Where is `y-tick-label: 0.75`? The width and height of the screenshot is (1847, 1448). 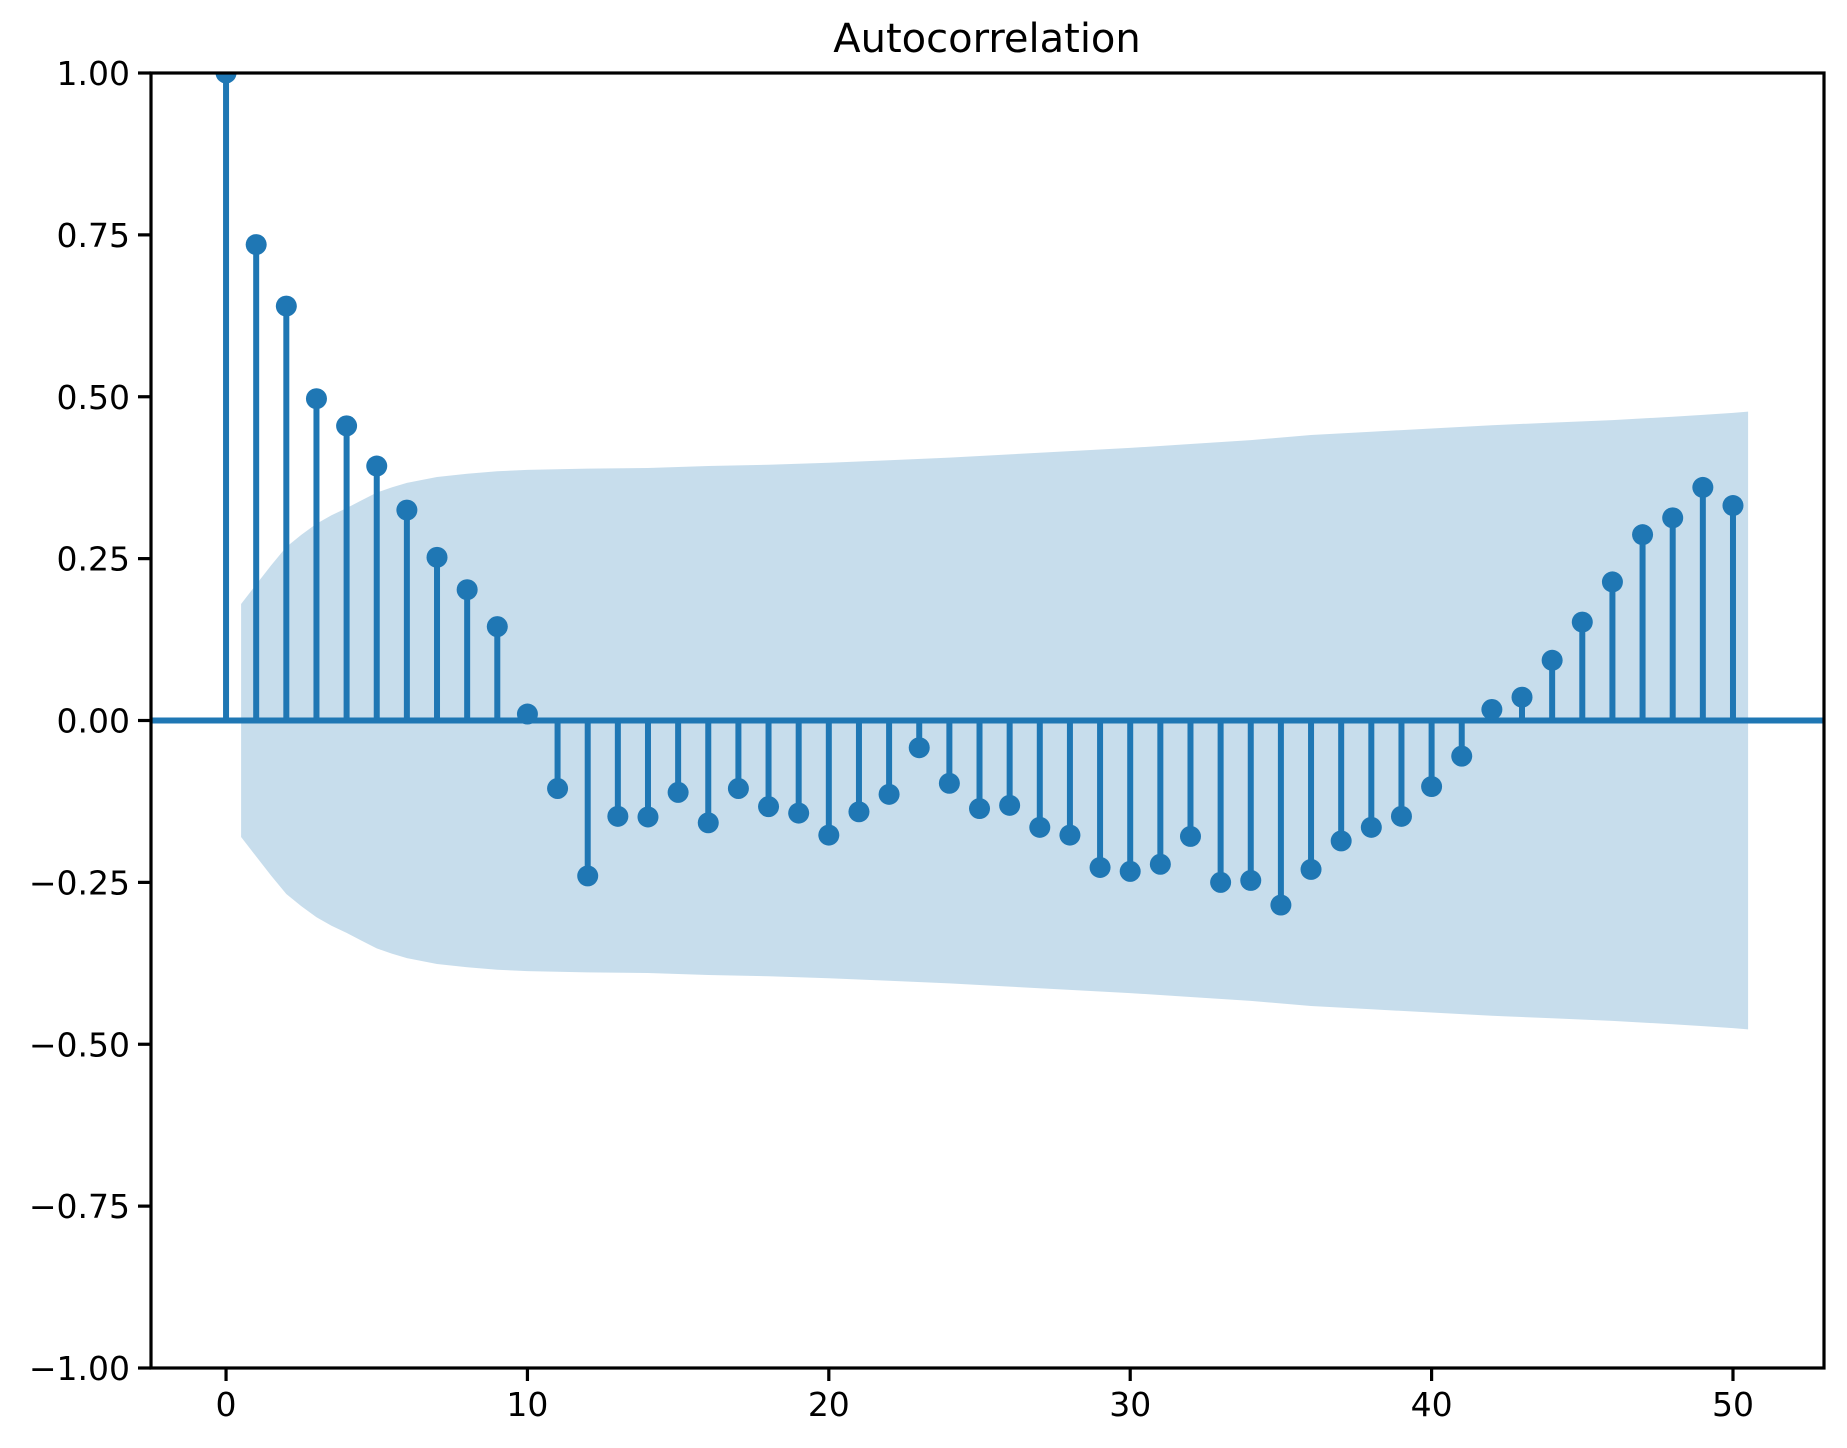
y-tick-label: 0.75 is located at coordinates (93, 235).